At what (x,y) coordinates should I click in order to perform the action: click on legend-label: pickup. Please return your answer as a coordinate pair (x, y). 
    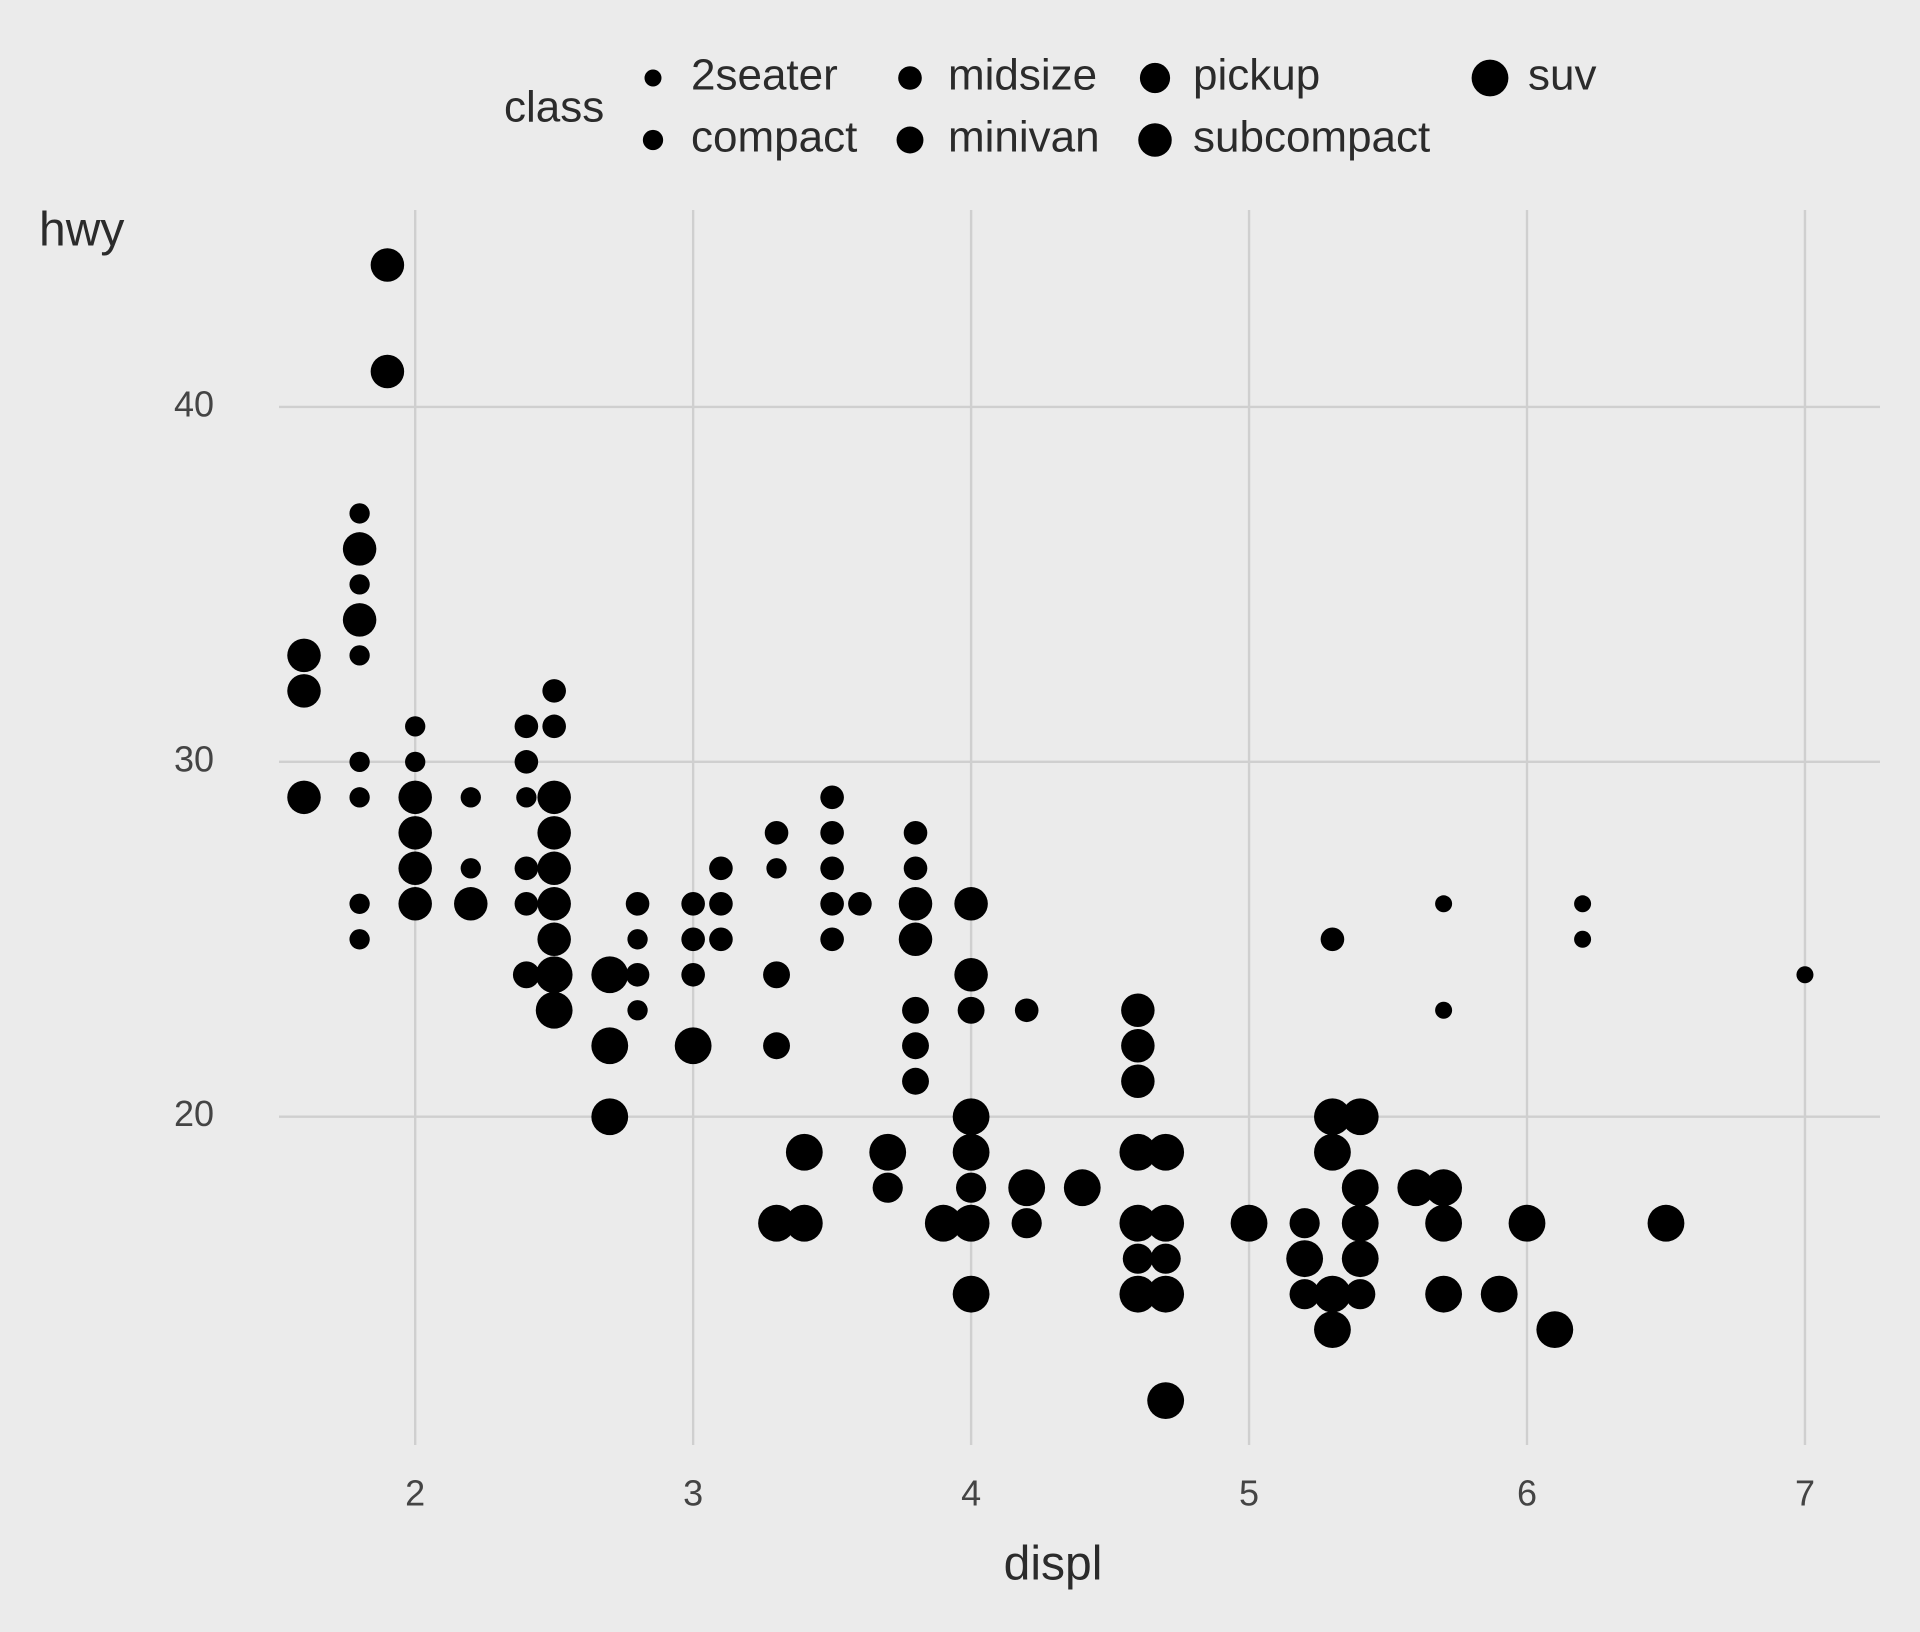
    Looking at the image, I should click on (1256, 75).